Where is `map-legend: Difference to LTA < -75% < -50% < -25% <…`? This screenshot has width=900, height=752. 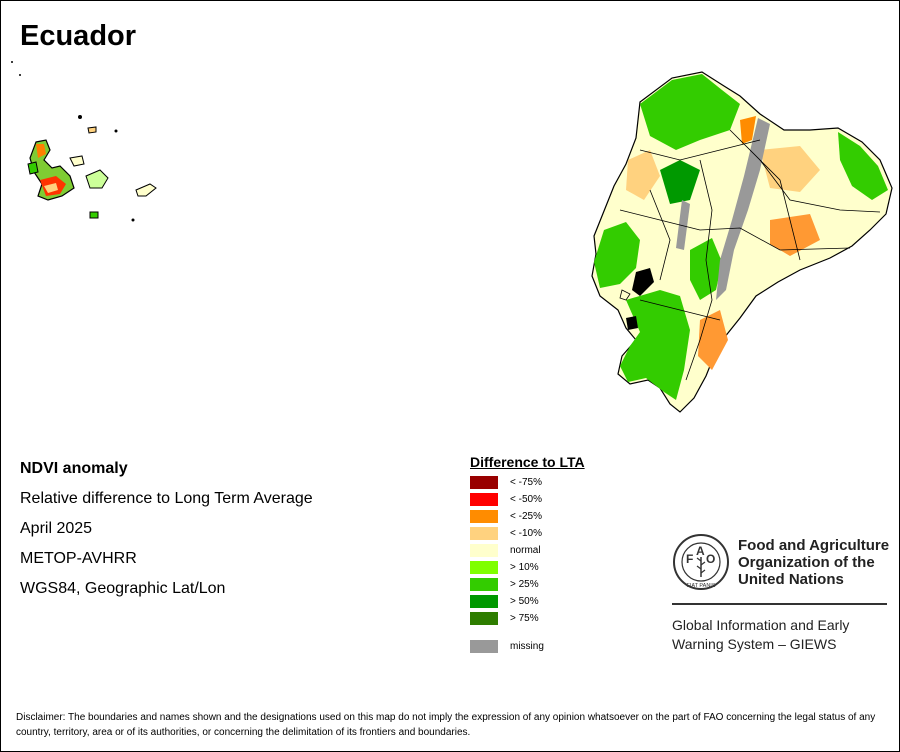
map-legend: Difference to LTA < -75% < -50% < -25% <… is located at coordinates (527, 554).